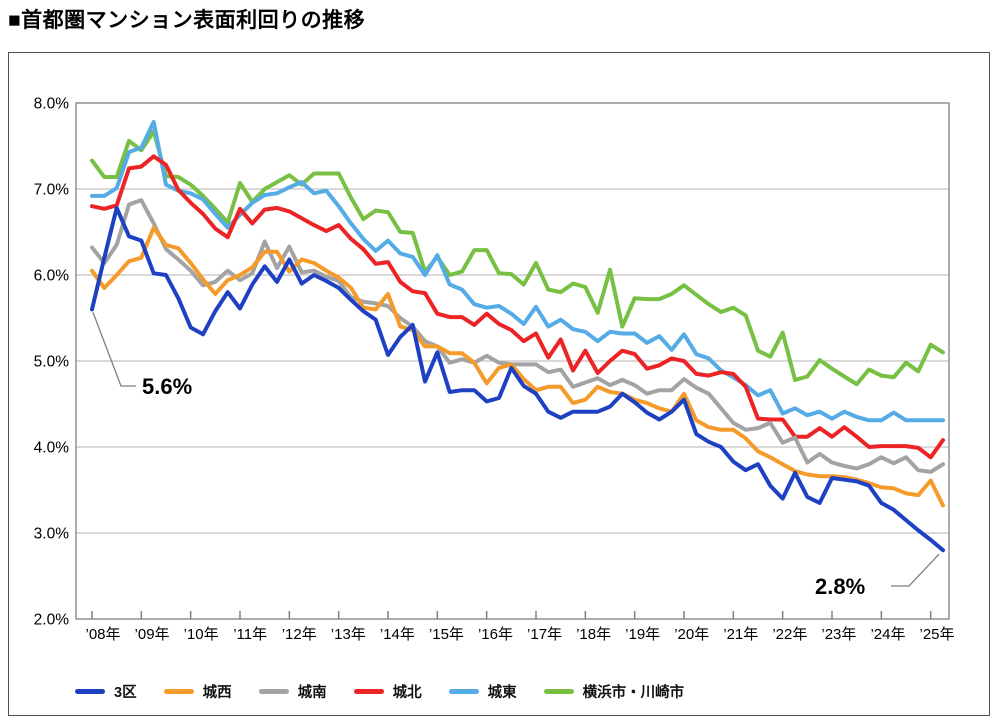  Describe the element at coordinates (52, 104) in the screenshot. I see `y-axis-label: 8.0%` at that location.